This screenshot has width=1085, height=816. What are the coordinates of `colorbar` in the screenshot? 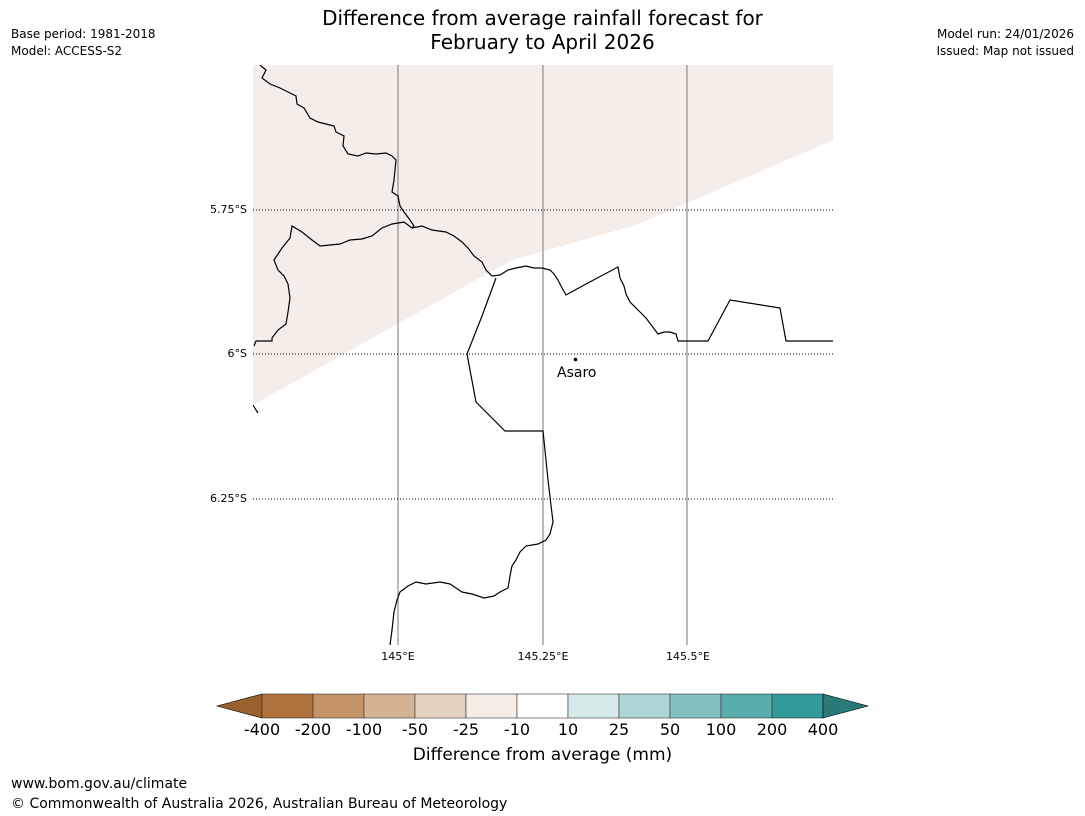 It's located at (542, 706).